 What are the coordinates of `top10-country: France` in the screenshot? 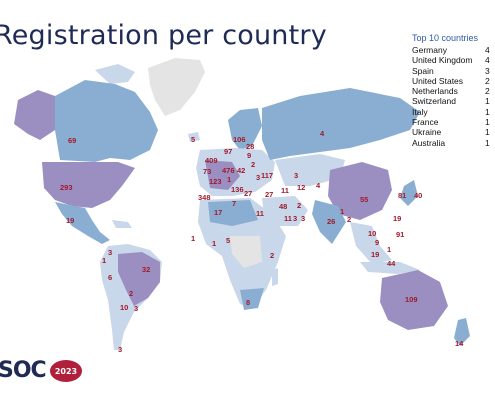 It's located at (425, 122).